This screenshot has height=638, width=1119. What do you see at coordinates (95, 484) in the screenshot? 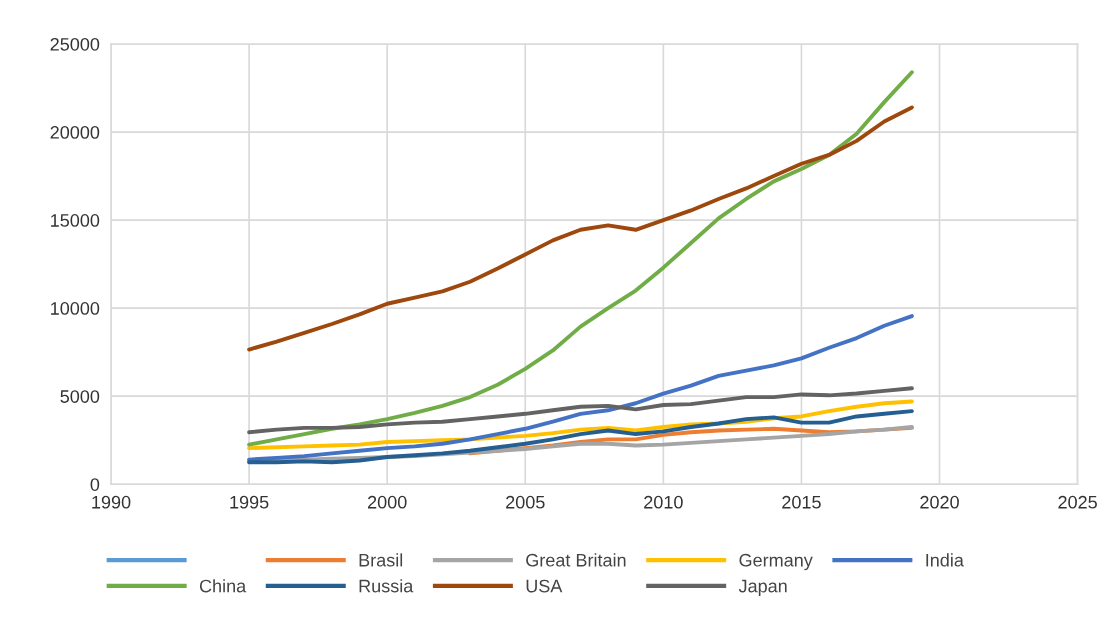
I see `y-tick-label: 0` at bounding box center [95, 484].